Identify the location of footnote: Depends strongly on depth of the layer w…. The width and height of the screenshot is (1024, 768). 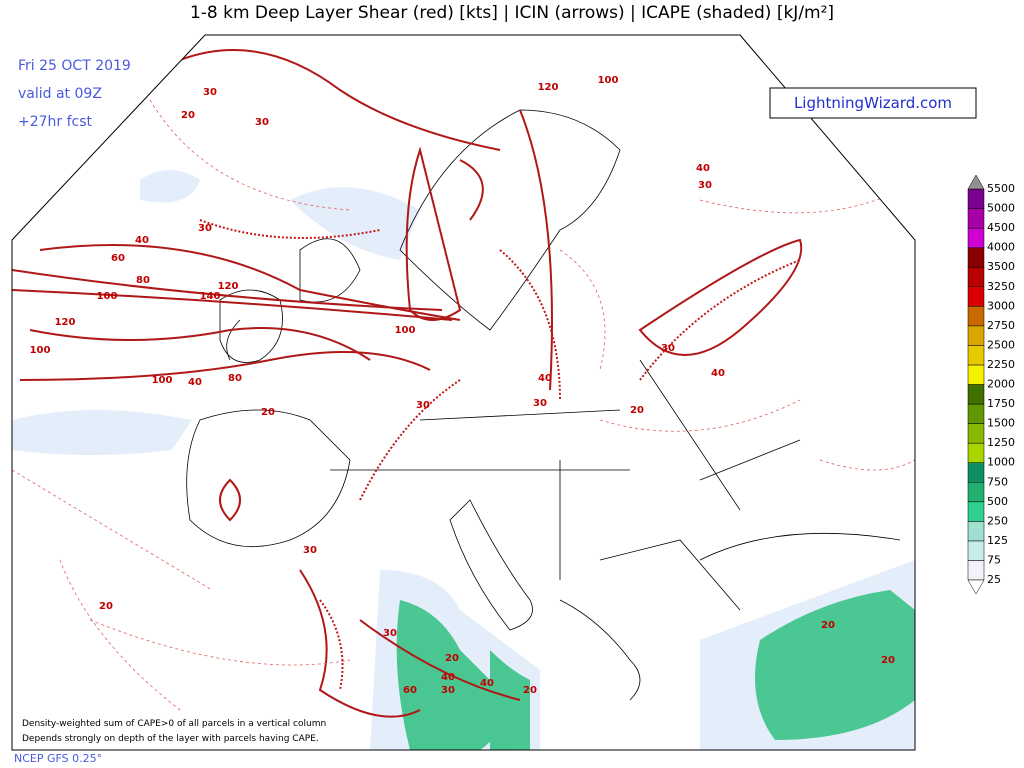
(170, 739).